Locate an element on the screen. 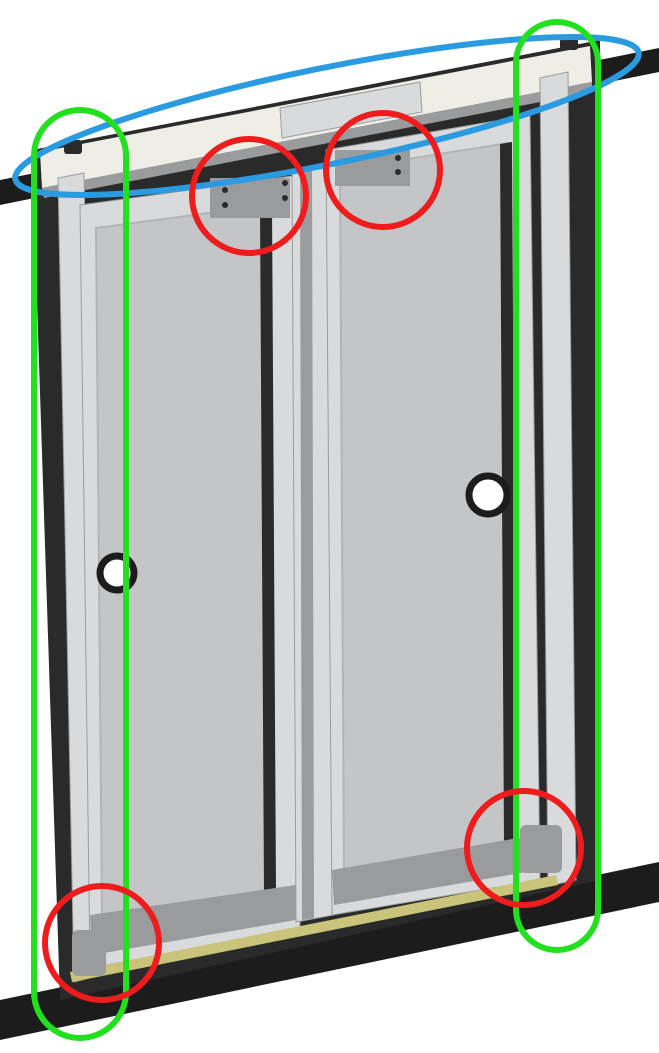  left-corner-anchor is located at coordinates (73, 147).